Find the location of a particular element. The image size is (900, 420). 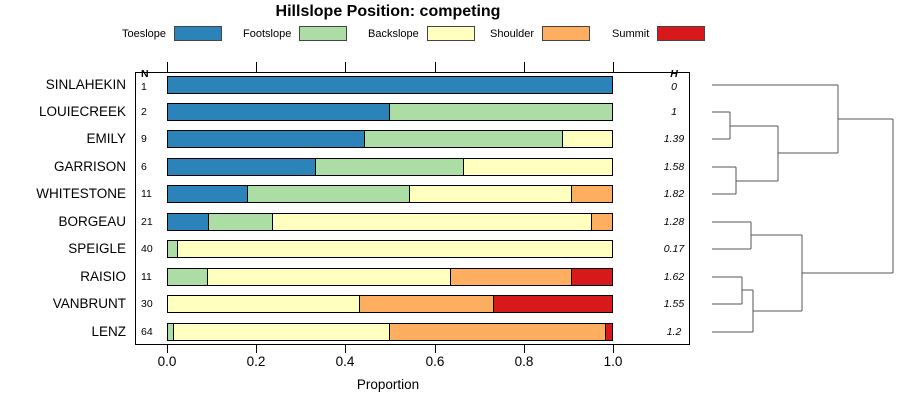

x-axis-label: Proportion is located at coordinates (388, 384).